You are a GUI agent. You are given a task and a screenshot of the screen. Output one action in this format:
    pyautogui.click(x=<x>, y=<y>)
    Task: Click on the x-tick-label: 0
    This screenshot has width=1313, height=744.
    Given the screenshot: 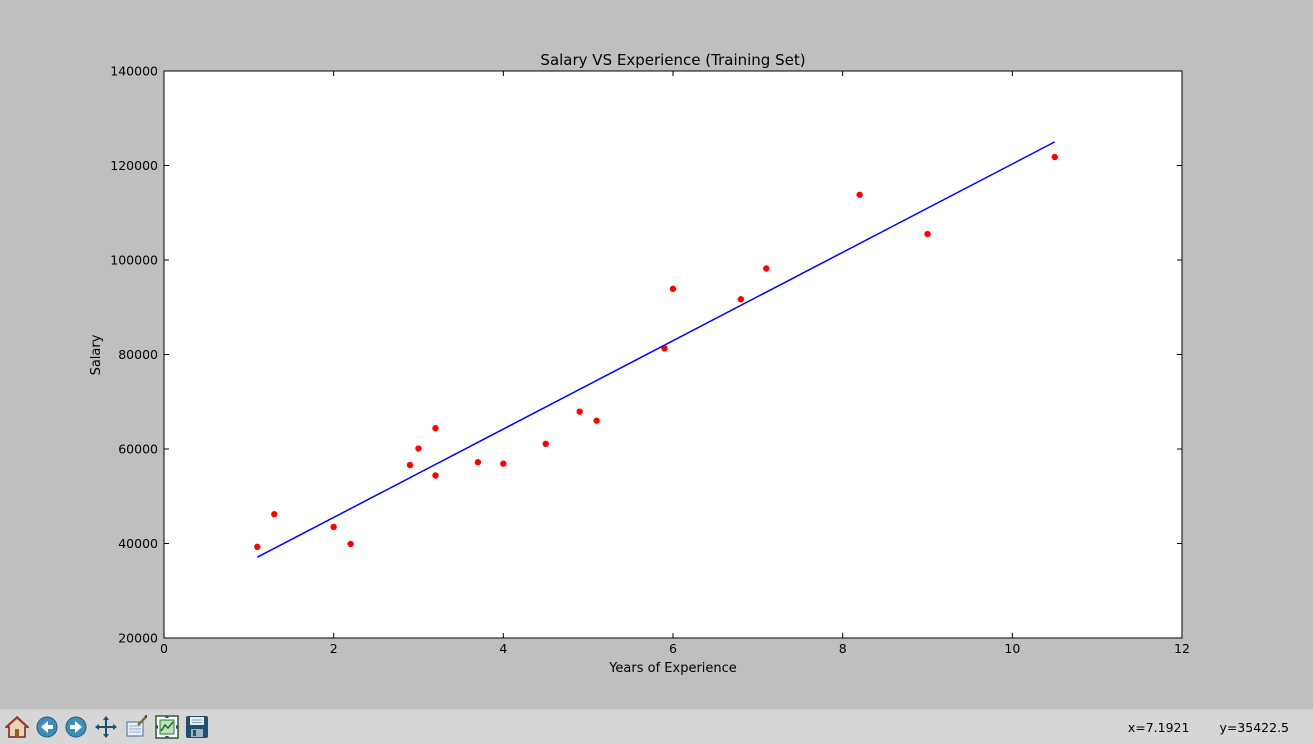 What is the action you would take?
    pyautogui.click(x=164, y=648)
    